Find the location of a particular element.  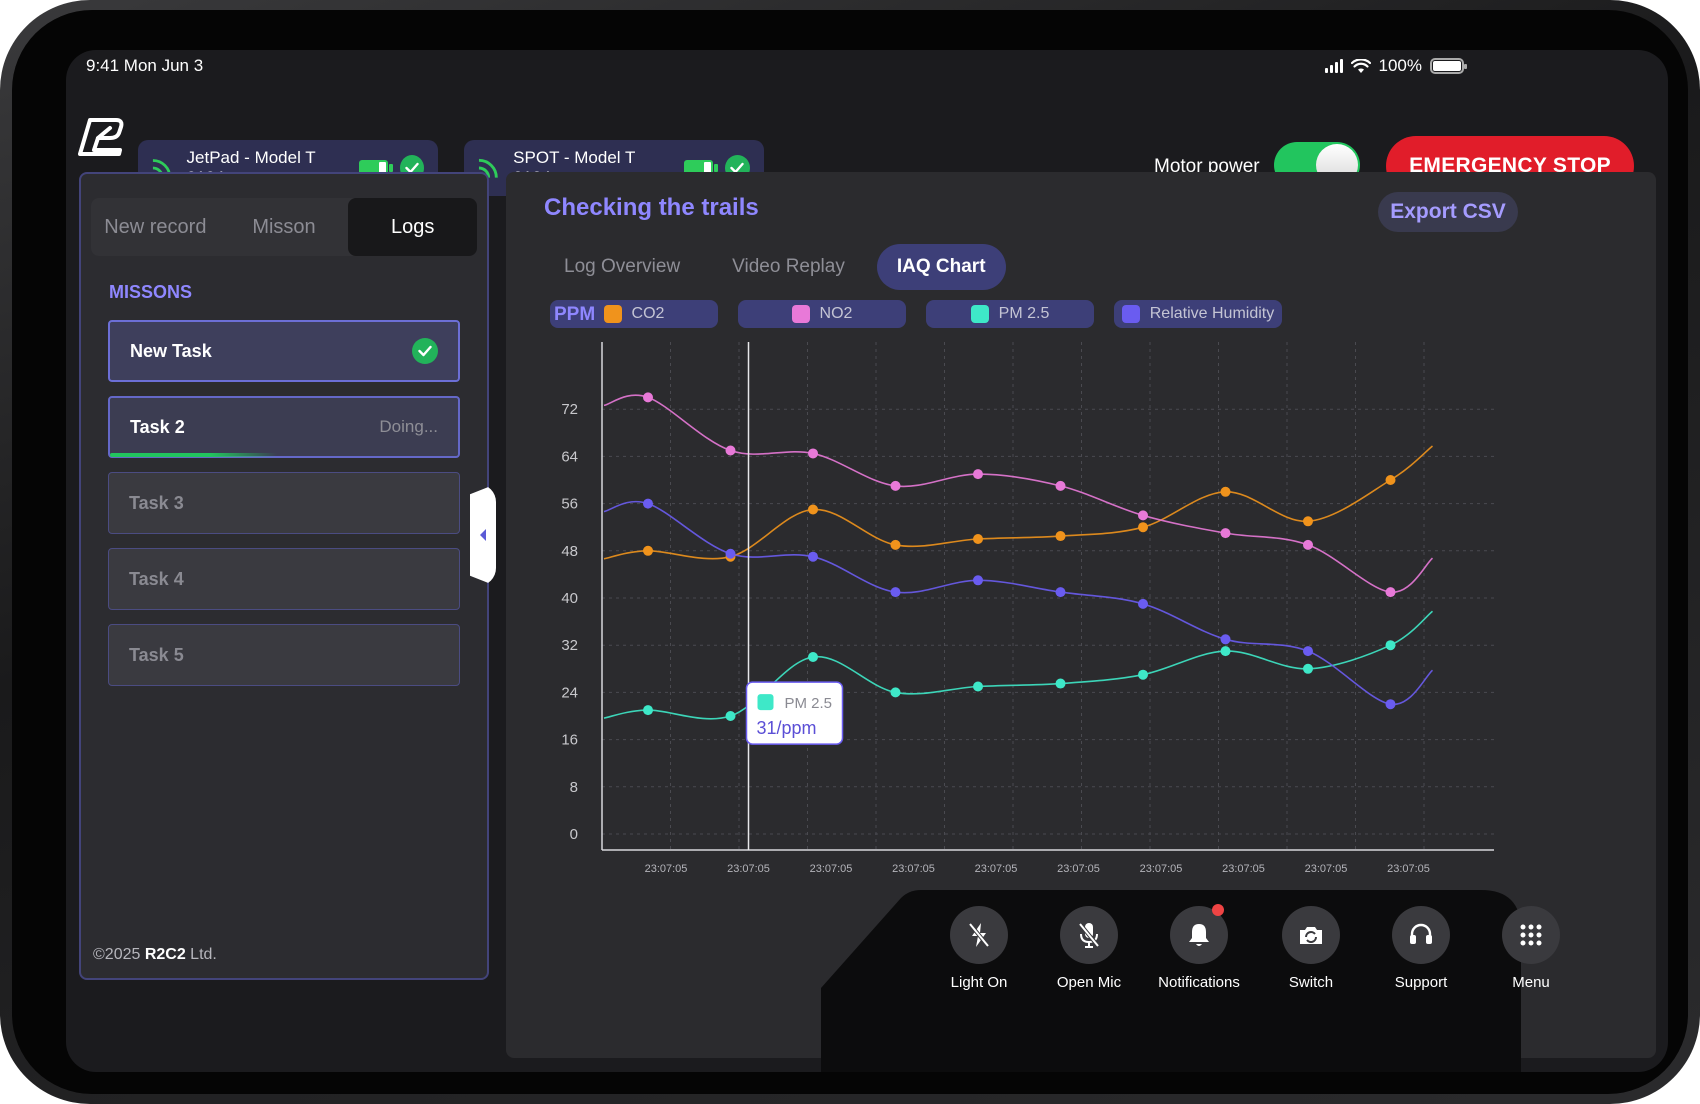

r2c2-logo is located at coordinates (101, 137).